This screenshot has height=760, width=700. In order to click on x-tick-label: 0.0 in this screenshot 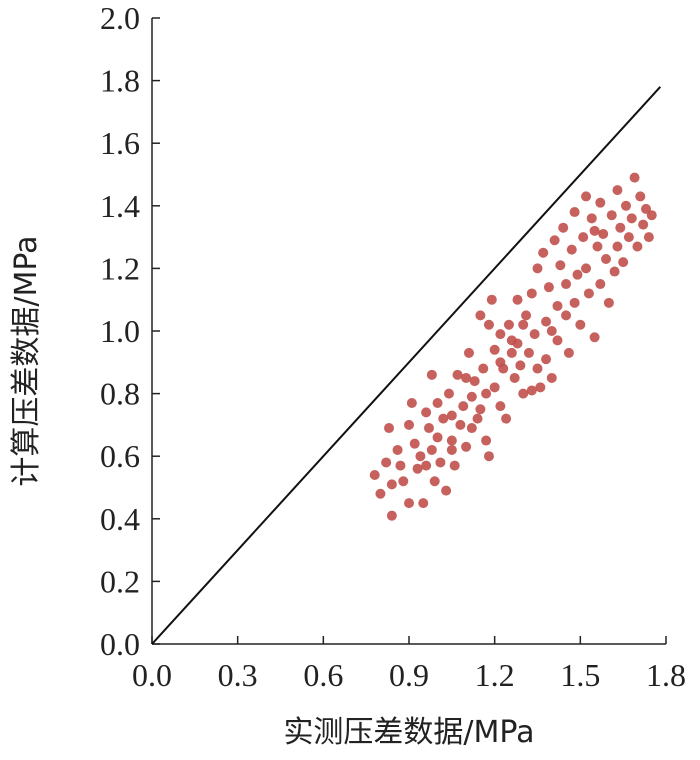, I will do `click(152, 675)`.